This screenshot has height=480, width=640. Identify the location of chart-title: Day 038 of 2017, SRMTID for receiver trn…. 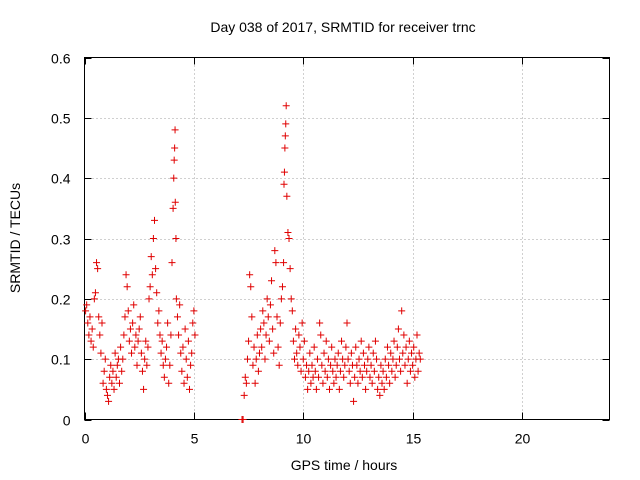
(342, 27).